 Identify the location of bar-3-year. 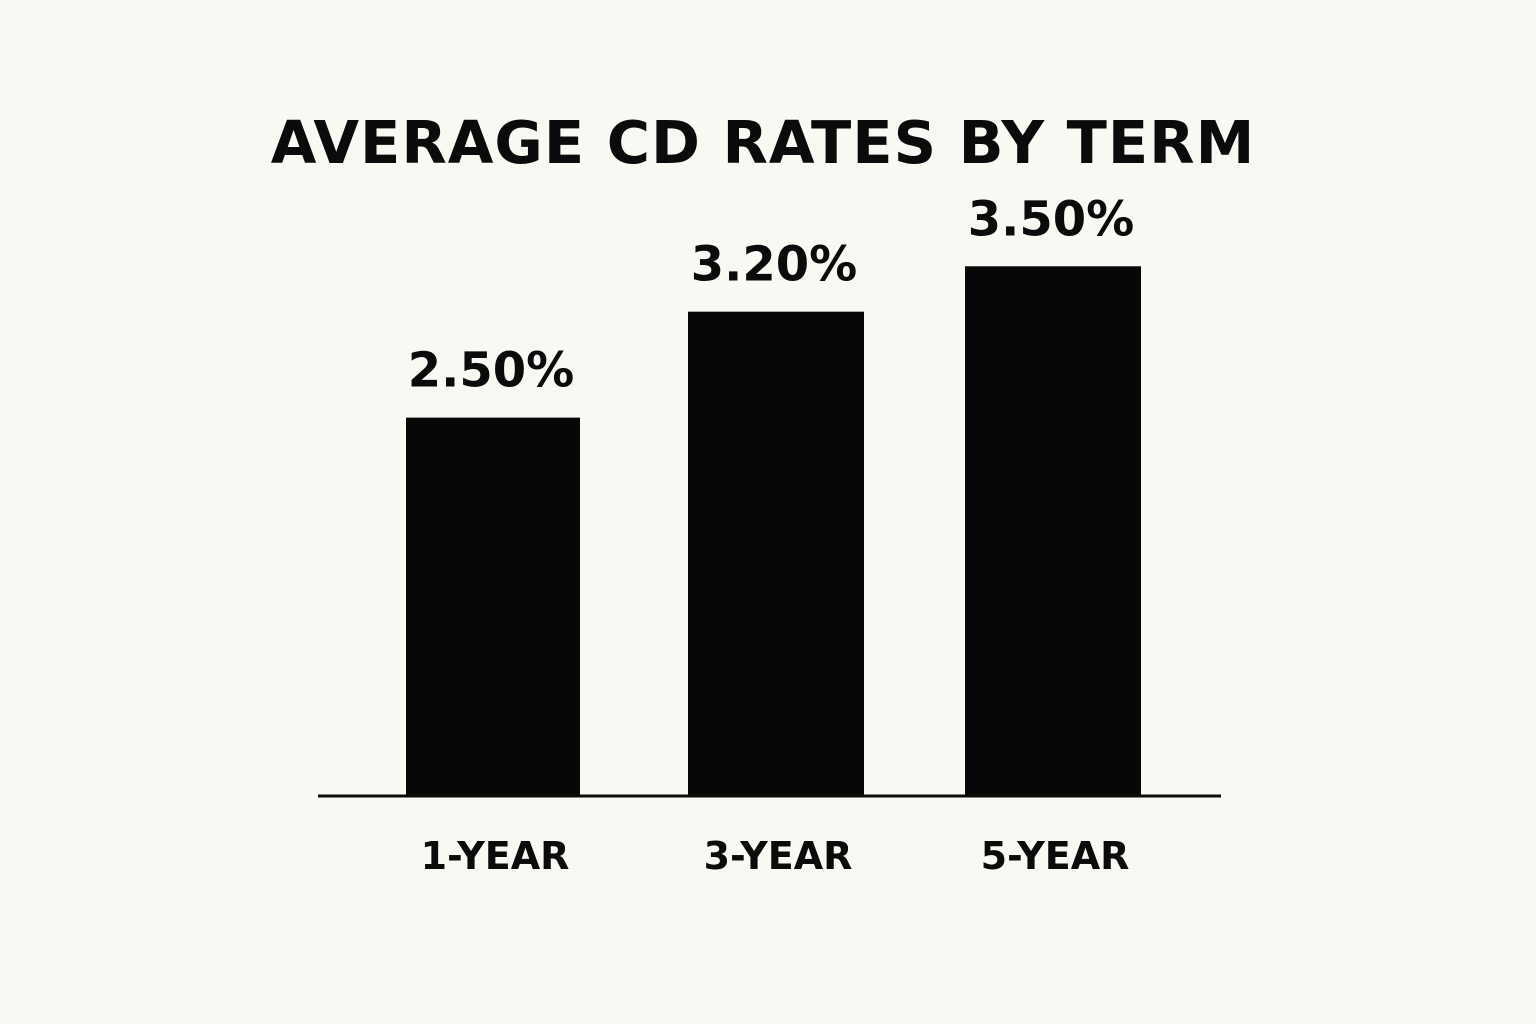
(776, 553).